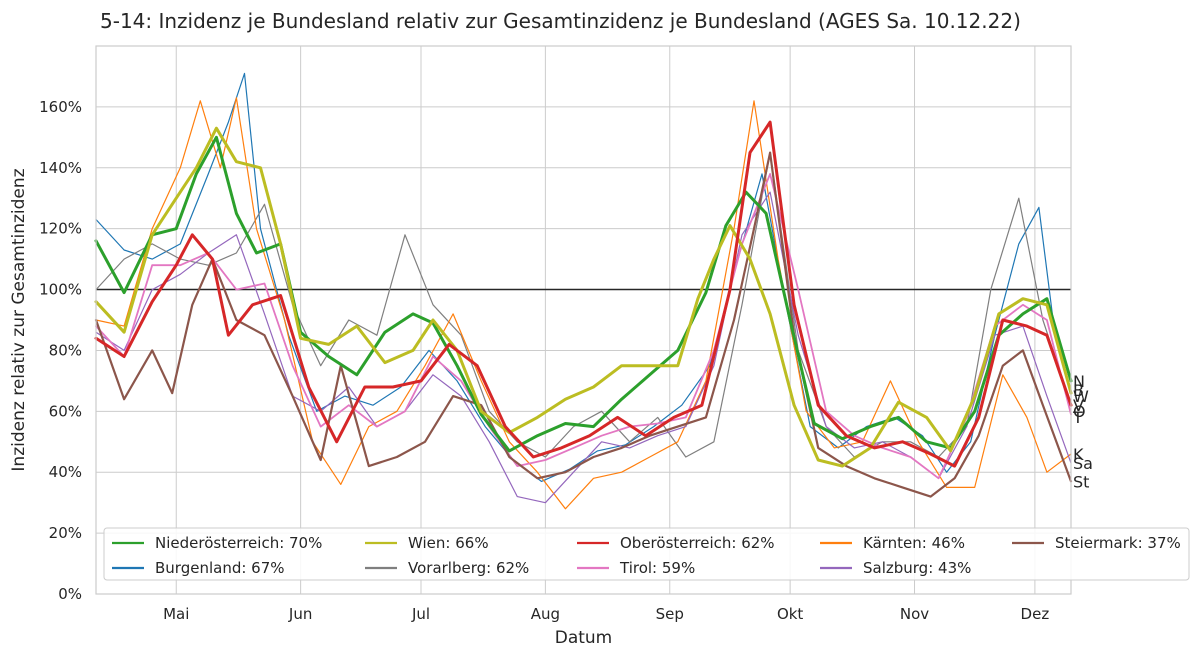 The height and width of the screenshot is (660, 1200). What do you see at coordinates (790, 614) in the screenshot?
I see `x-tick-label: Okt` at bounding box center [790, 614].